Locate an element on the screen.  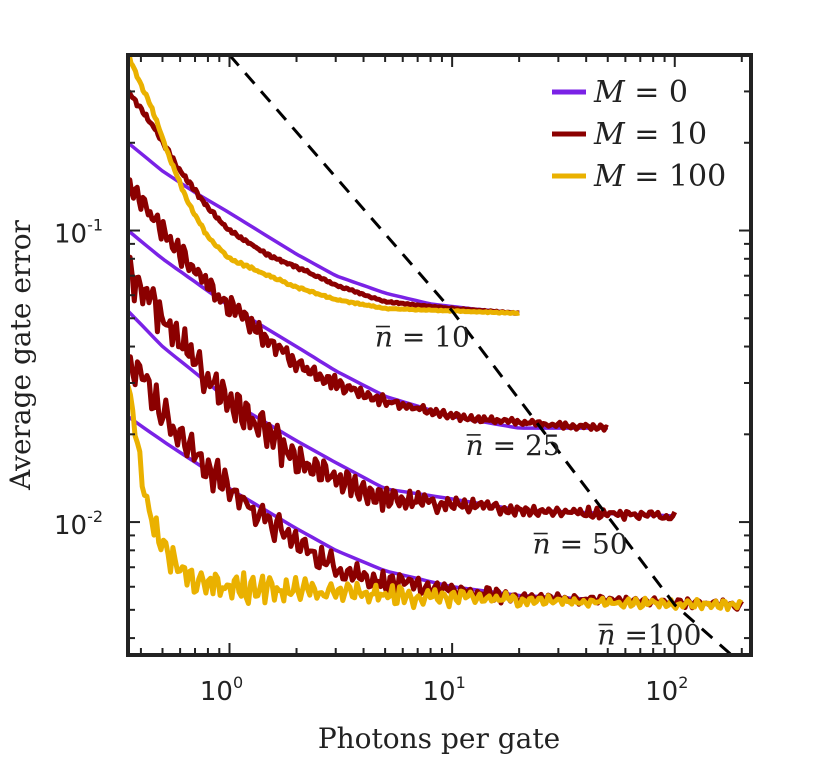
nbar-annotation: n = 50 is located at coordinates (580, 544).